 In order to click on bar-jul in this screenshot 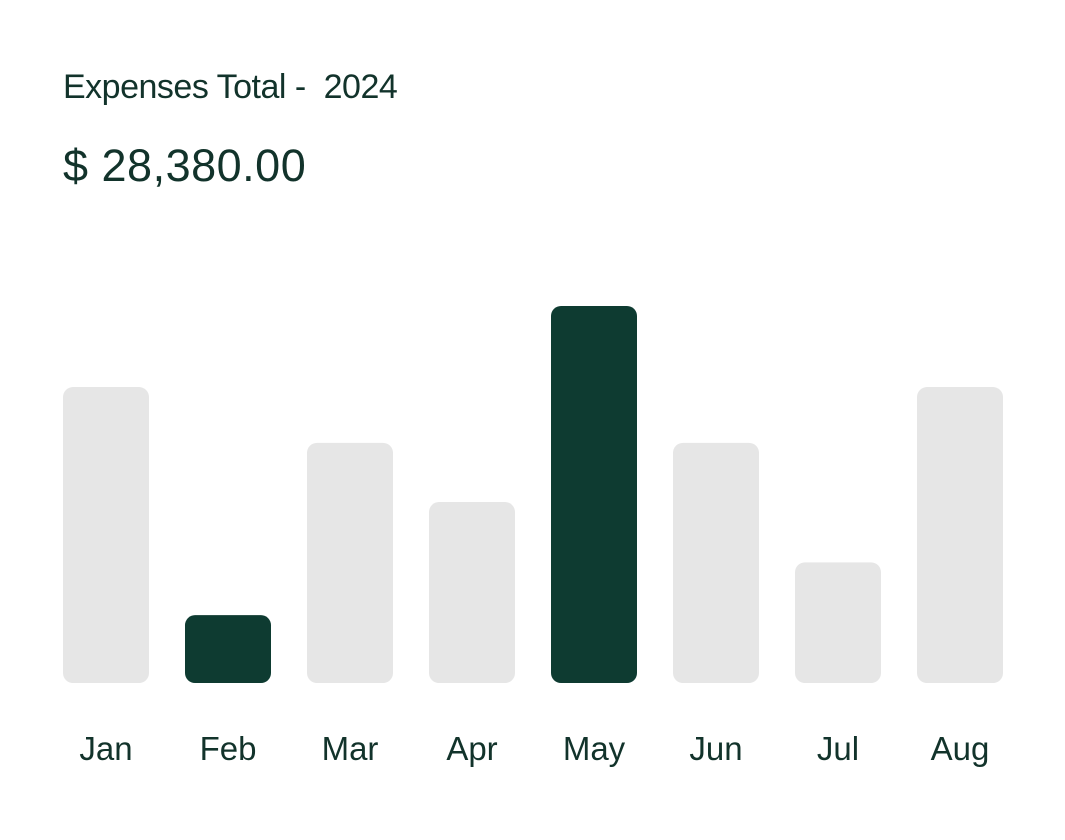, I will do `click(838, 622)`.